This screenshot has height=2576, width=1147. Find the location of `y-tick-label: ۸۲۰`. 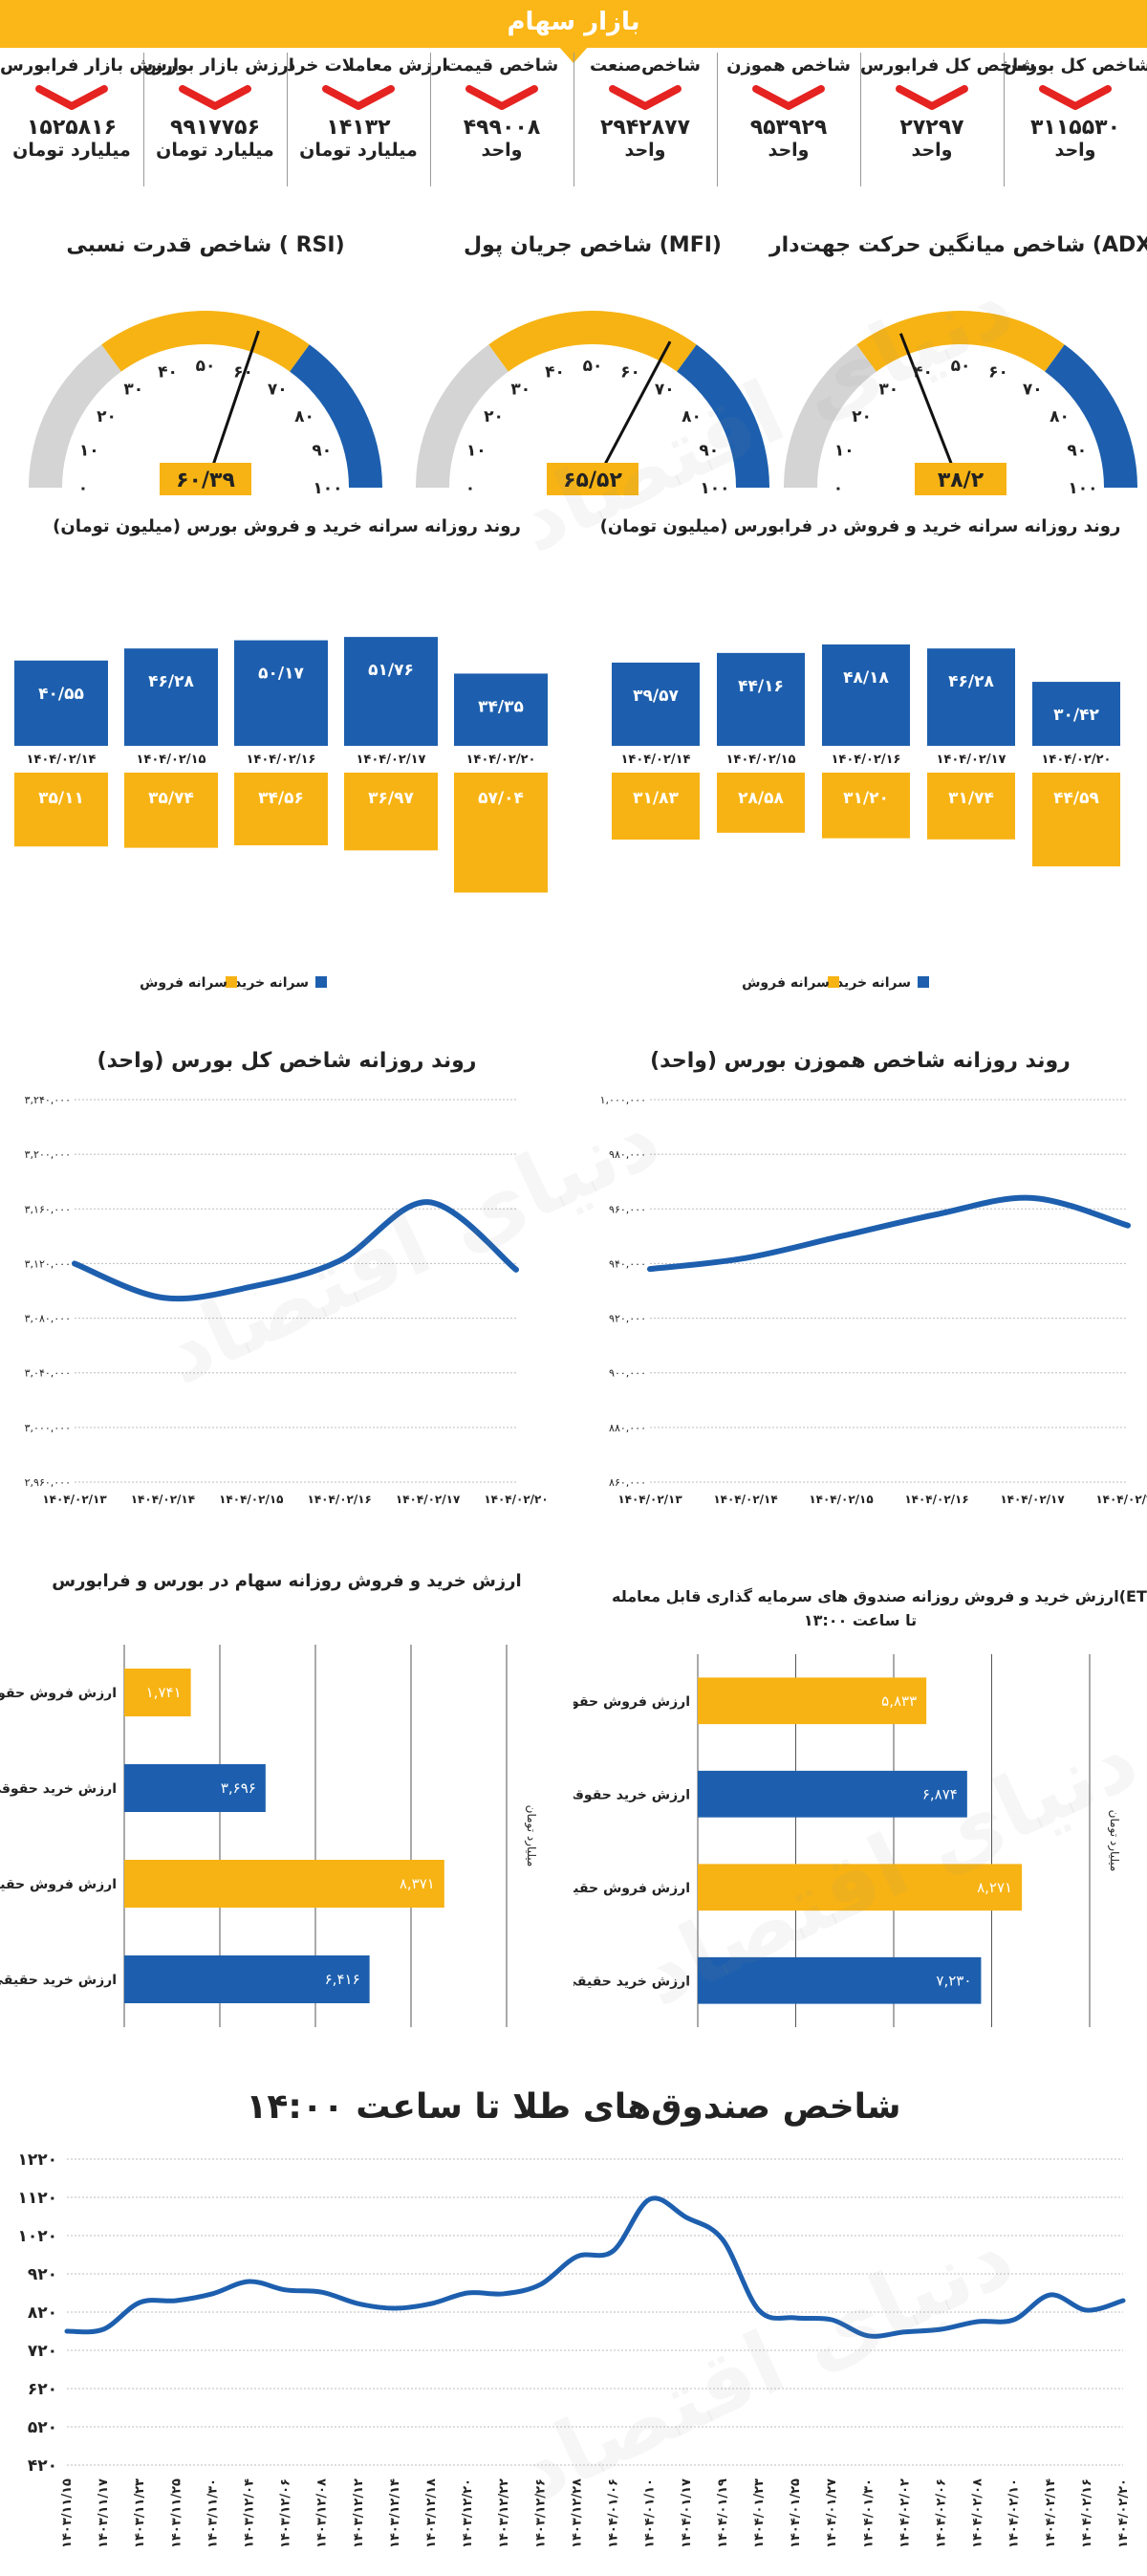

y-tick-label: ۸۲۰ is located at coordinates (42, 2313).